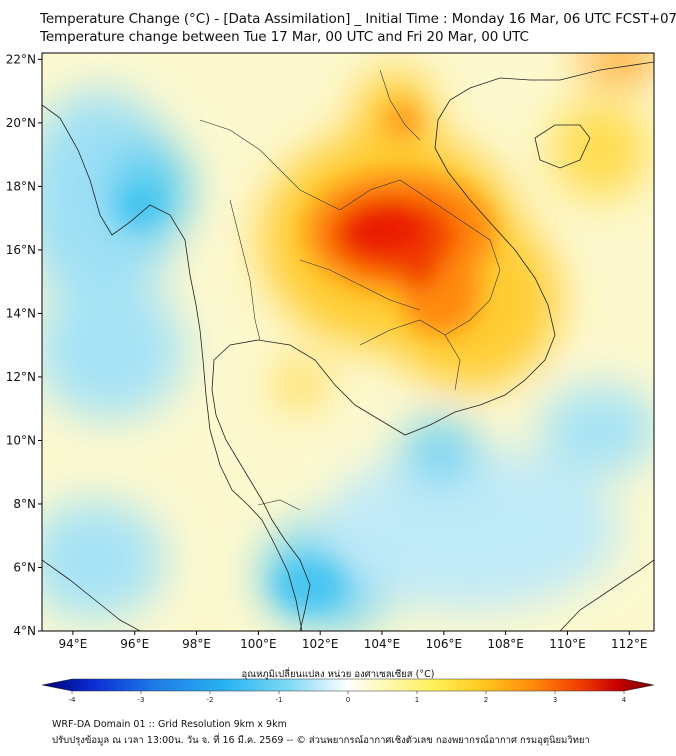  I want to click on lon-label: 110°E, so click(567, 644).